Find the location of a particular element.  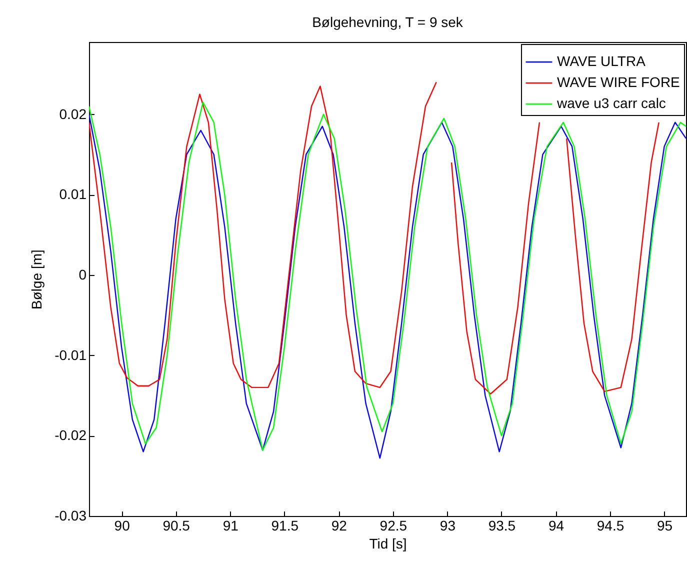

legend-label: WAVE WIRE FORE is located at coordinates (618, 82).